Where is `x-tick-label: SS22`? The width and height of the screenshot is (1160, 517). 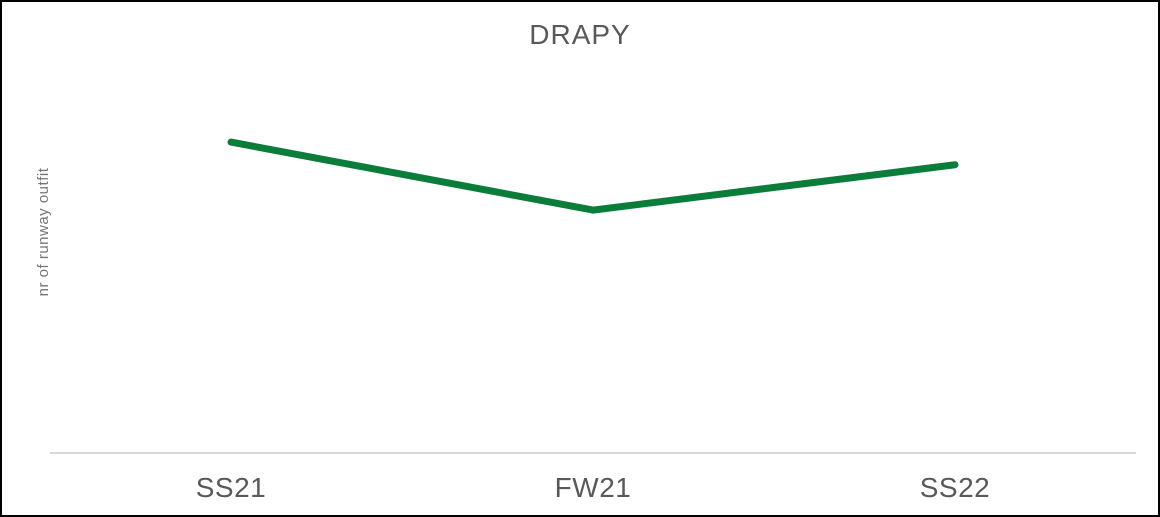 x-tick-label: SS22 is located at coordinates (955, 487).